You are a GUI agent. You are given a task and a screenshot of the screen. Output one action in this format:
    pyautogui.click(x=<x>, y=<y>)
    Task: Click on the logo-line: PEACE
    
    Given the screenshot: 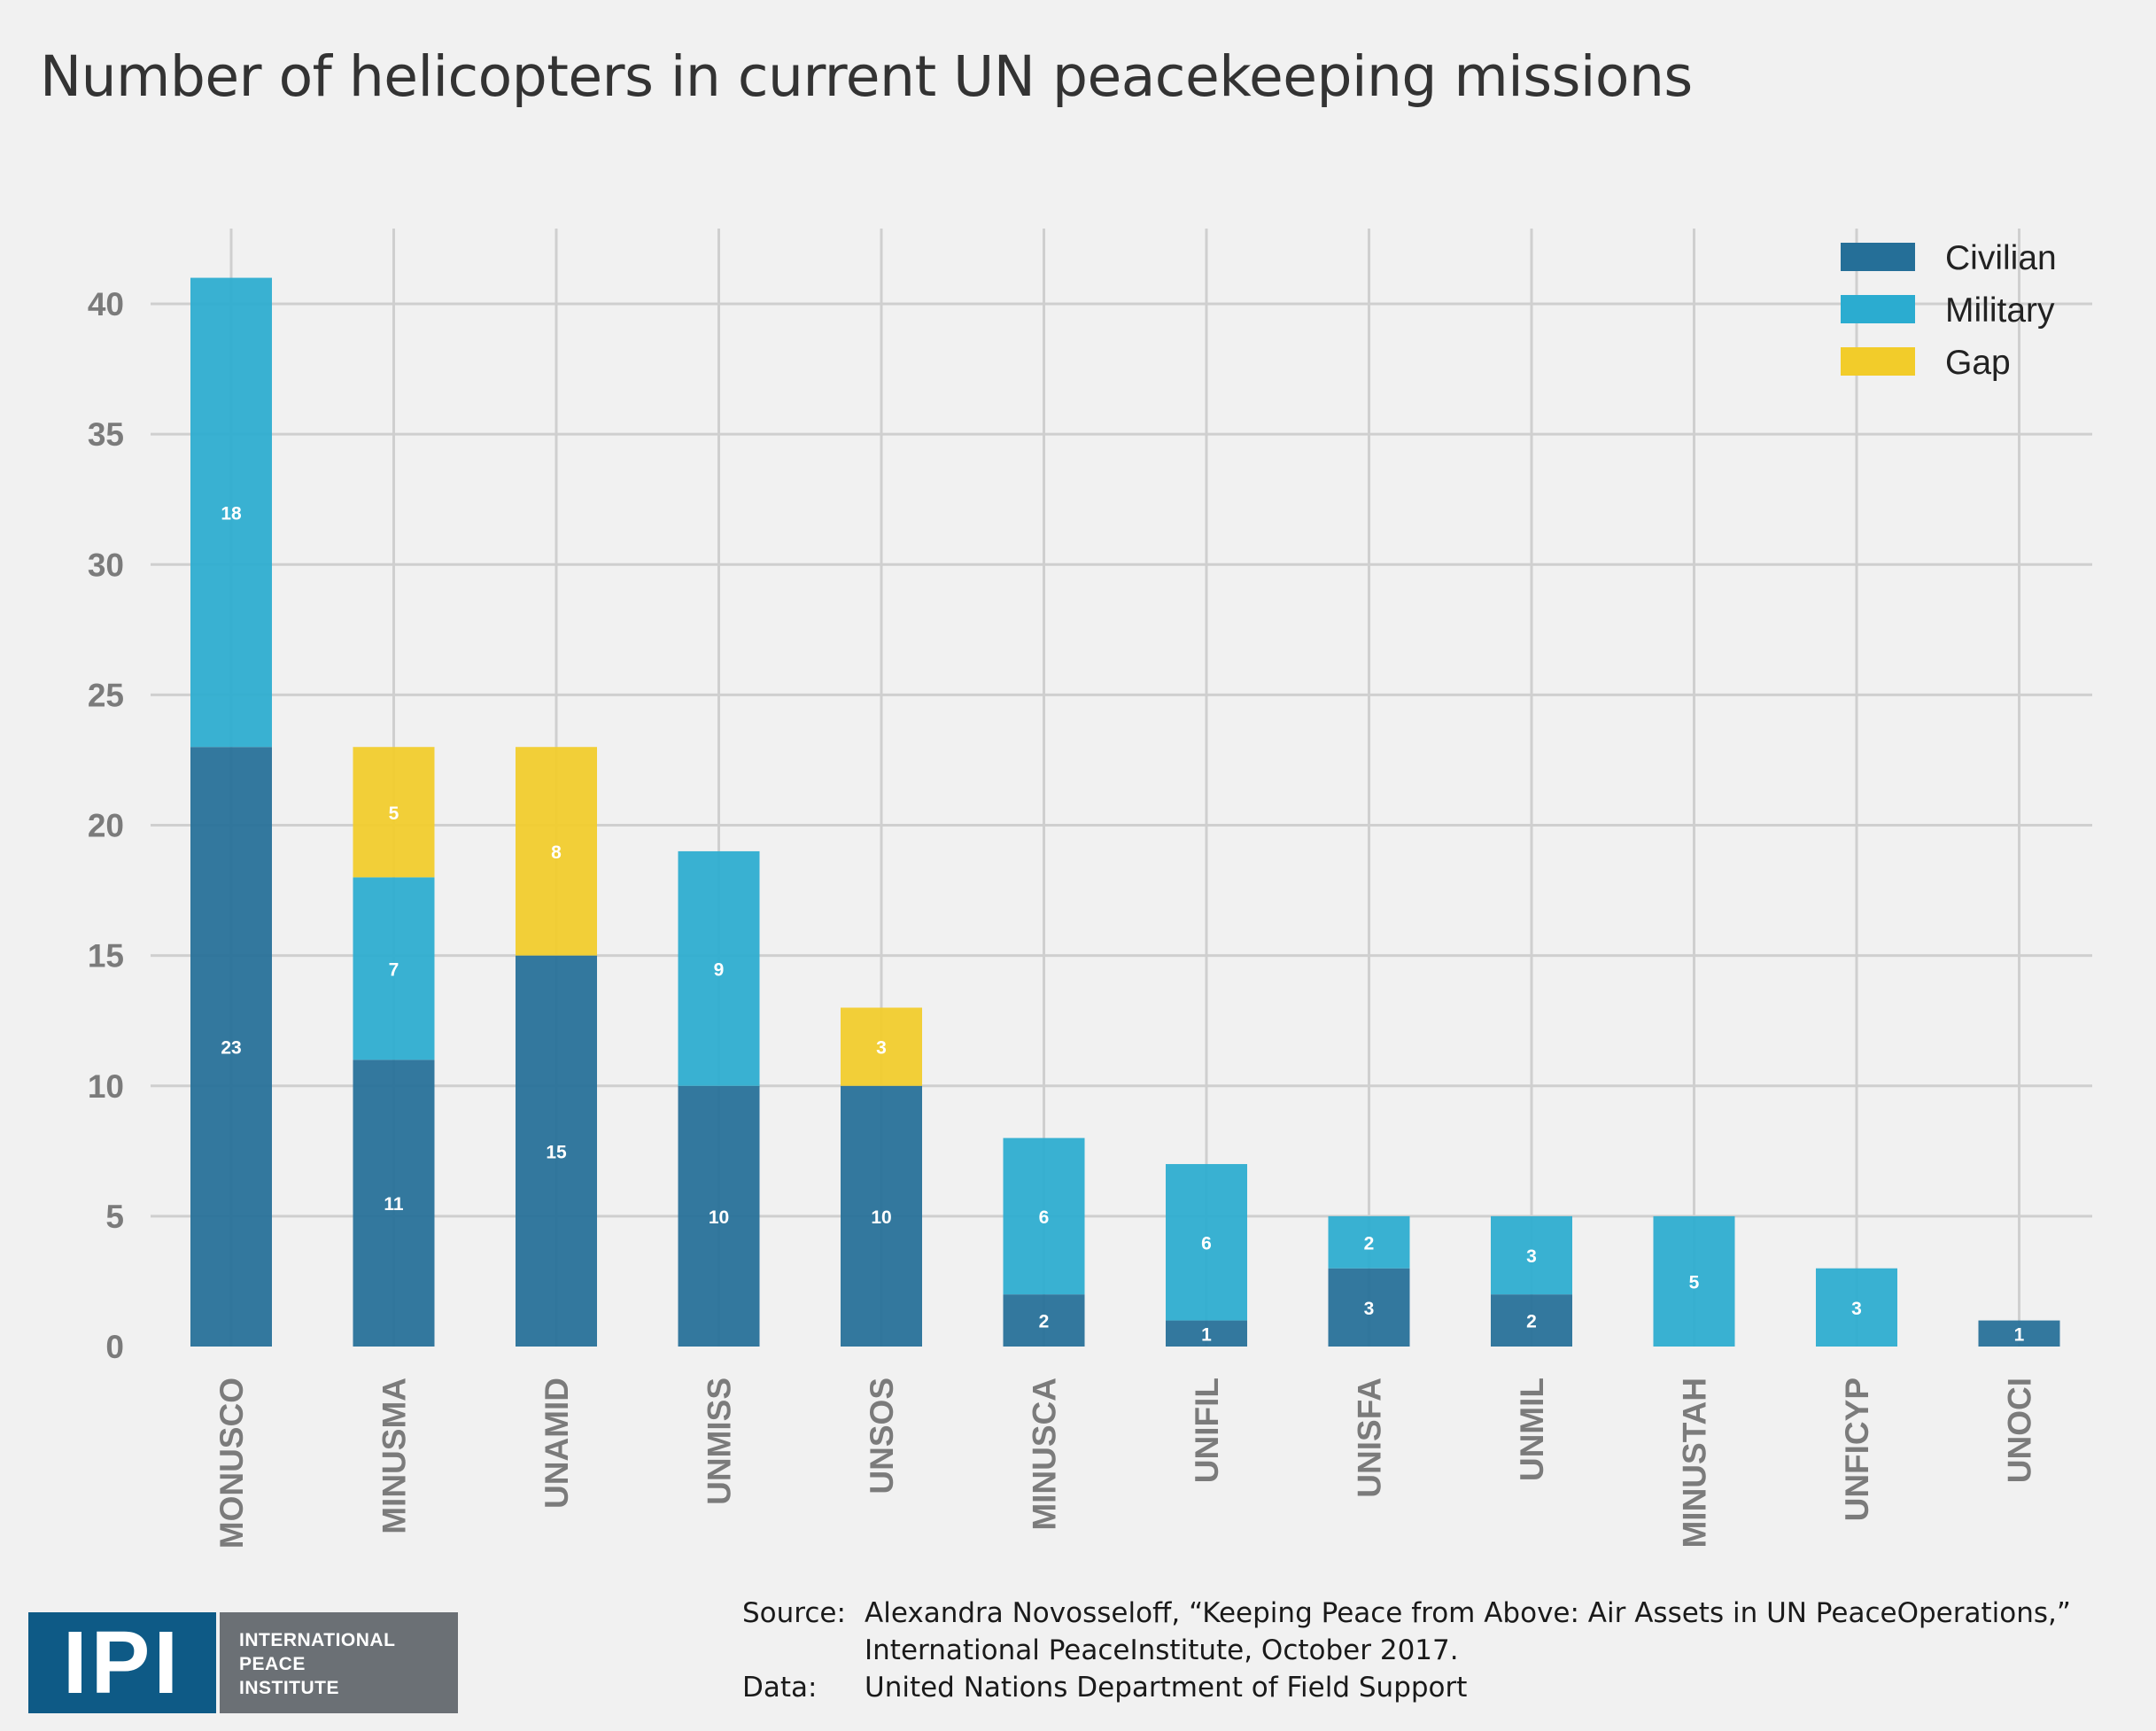 What is the action you would take?
    pyautogui.click(x=272, y=1664)
    